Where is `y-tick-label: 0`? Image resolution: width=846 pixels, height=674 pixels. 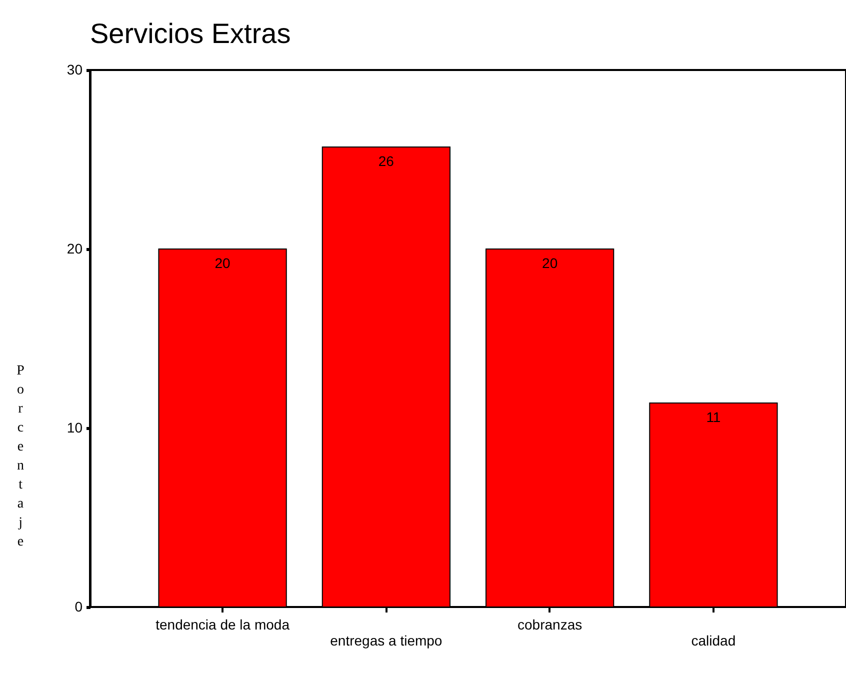
y-tick-label: 0 is located at coordinates (78, 606).